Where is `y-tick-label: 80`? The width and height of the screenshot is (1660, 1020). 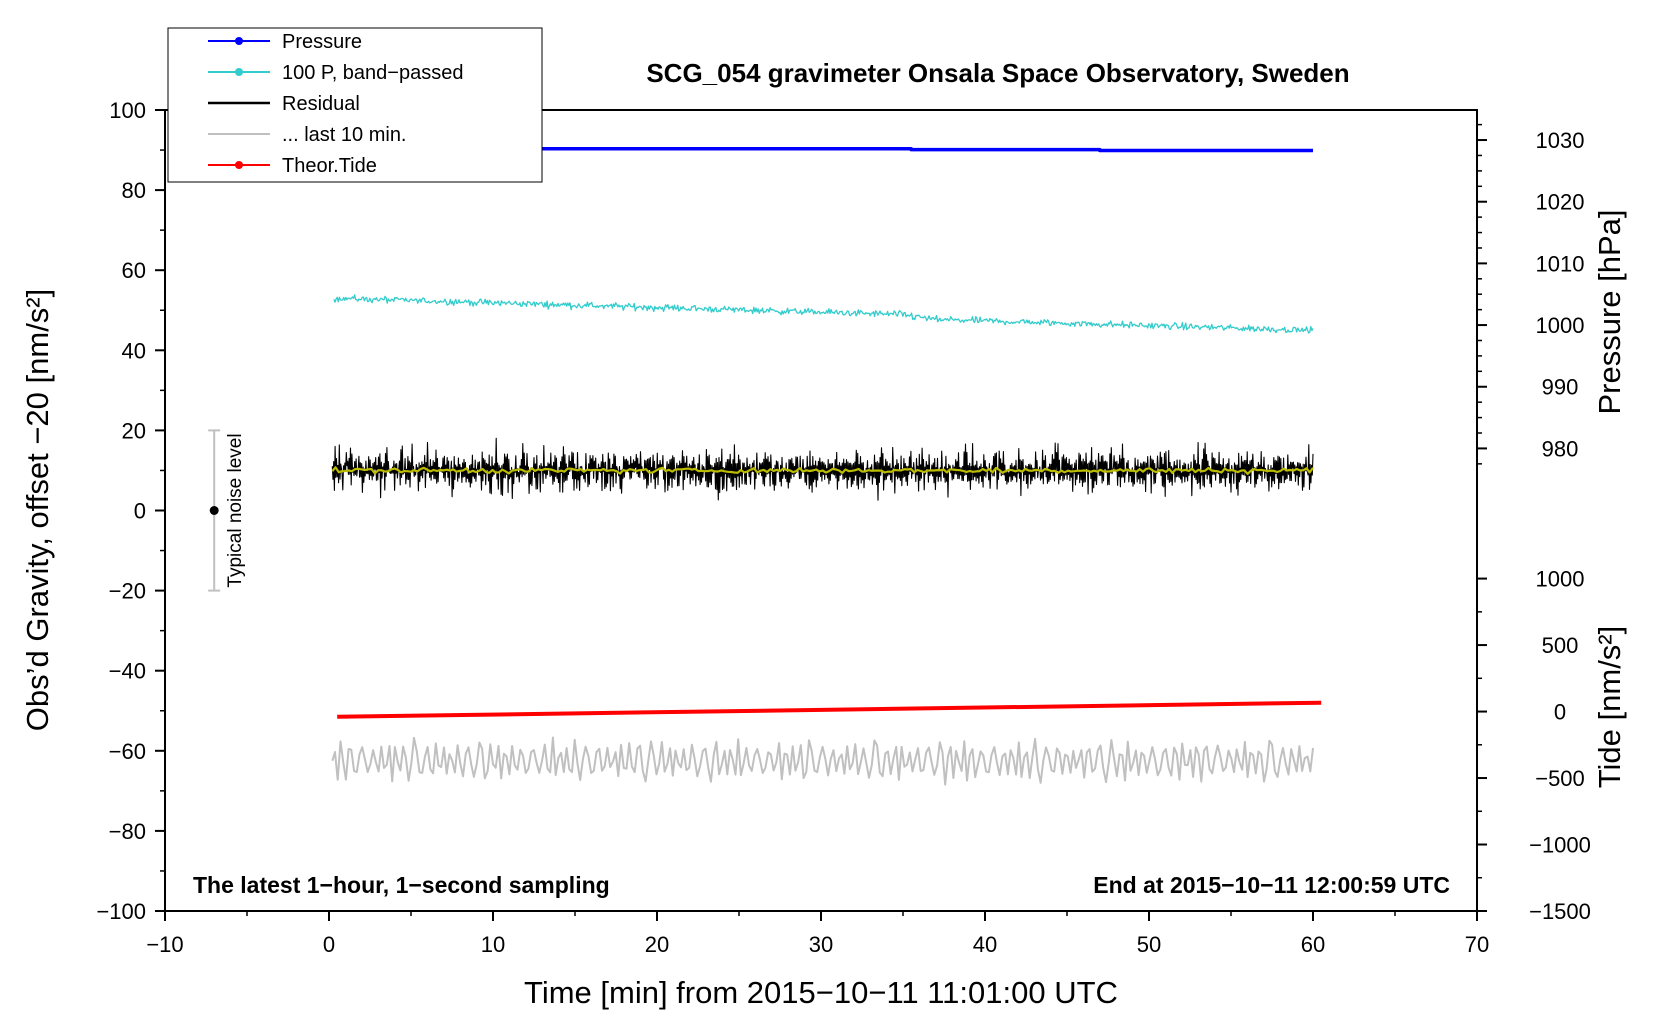 y-tick-label: 80 is located at coordinates (134, 190).